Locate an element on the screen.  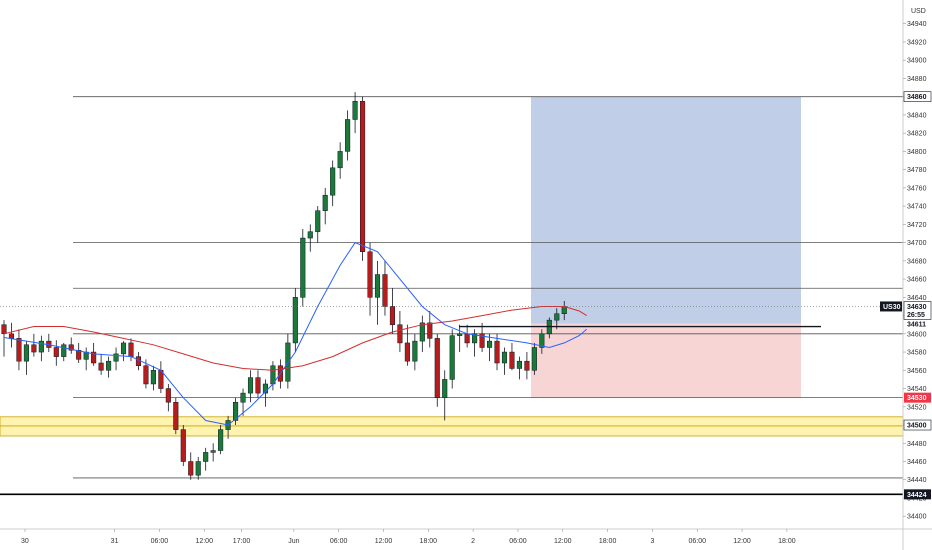
current-price-value: 34630 is located at coordinates (917, 307).